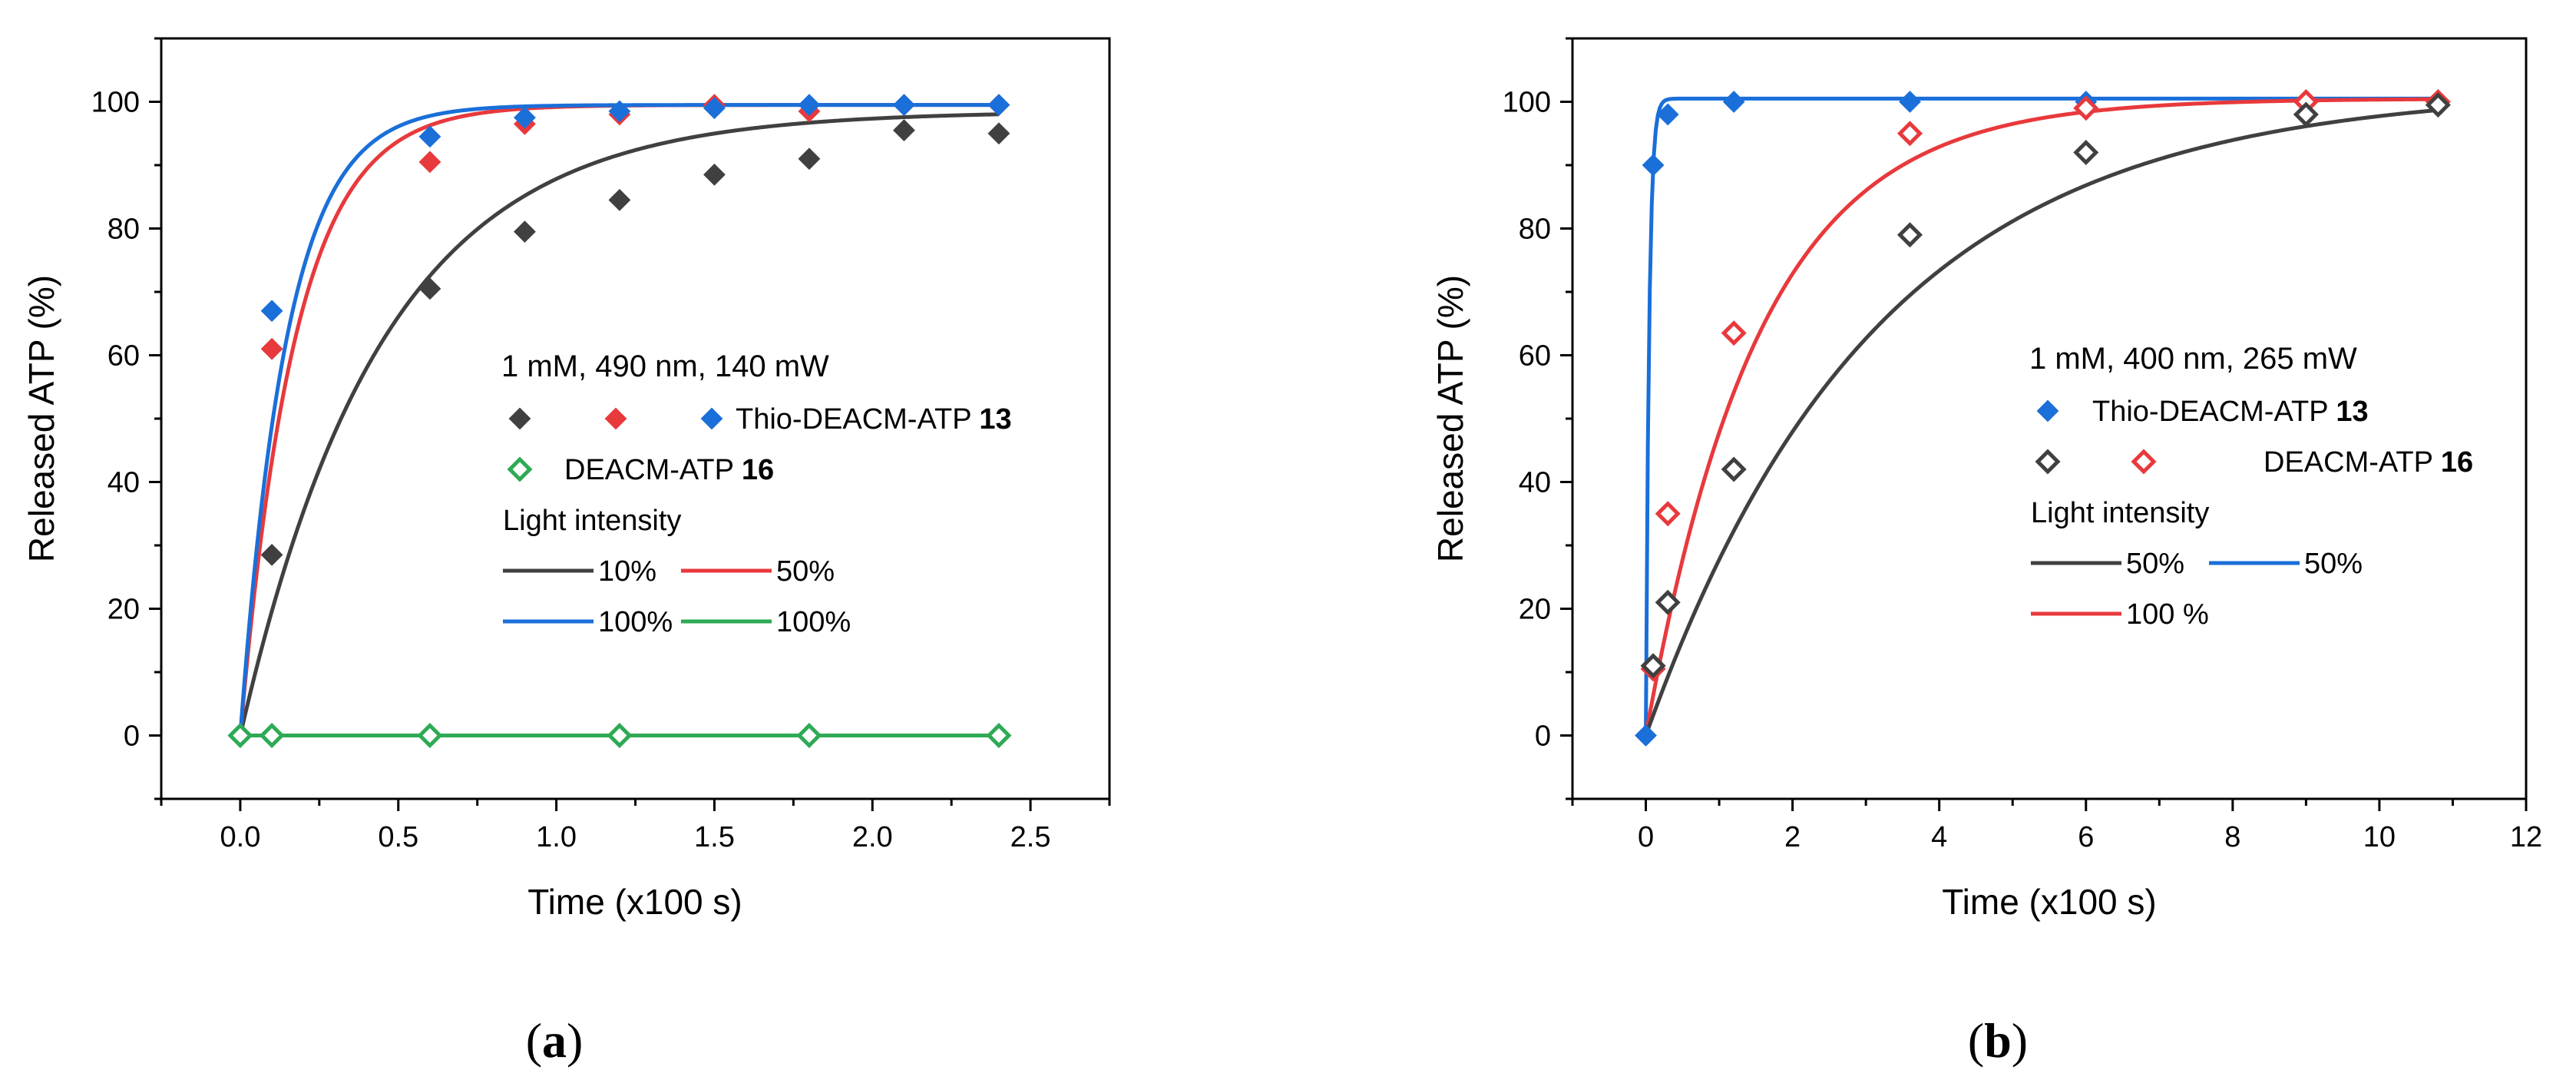 Image resolution: width=2576 pixels, height=1080 pixels. What do you see at coordinates (872, 837) in the screenshot?
I see `x-tick-label: 2.0` at bounding box center [872, 837].